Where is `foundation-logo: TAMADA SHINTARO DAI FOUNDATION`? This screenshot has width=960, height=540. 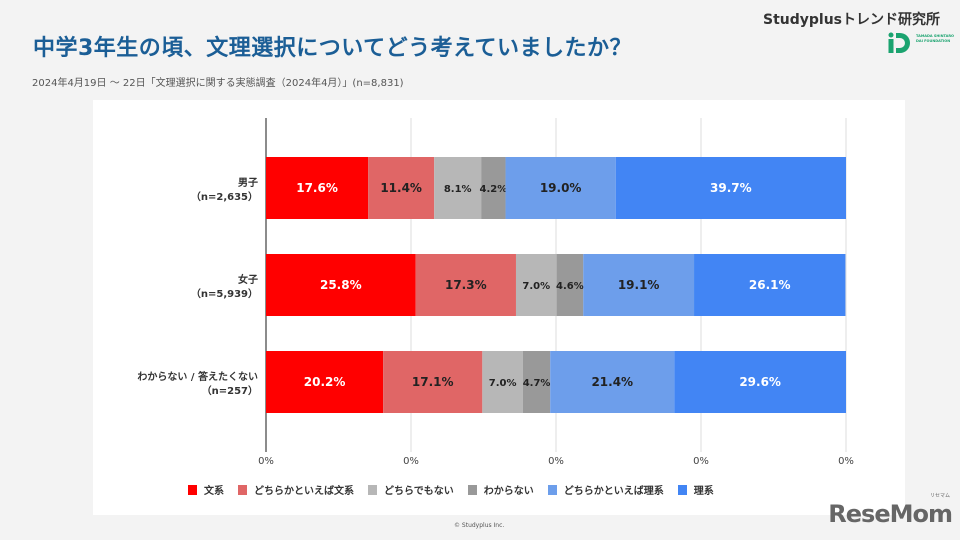 foundation-logo: TAMADA SHINTARO DAI FOUNDATION is located at coordinates (923, 45).